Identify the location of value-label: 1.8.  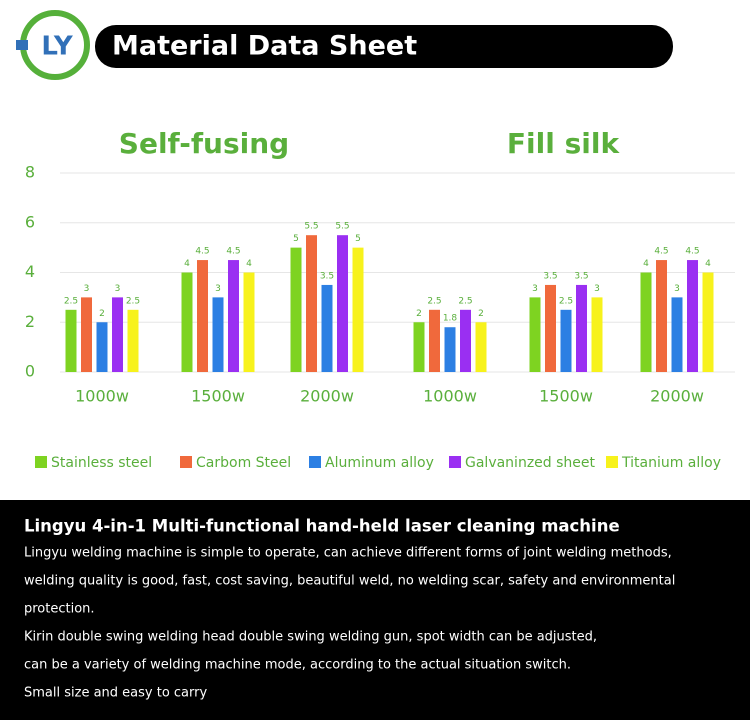
(450, 319).